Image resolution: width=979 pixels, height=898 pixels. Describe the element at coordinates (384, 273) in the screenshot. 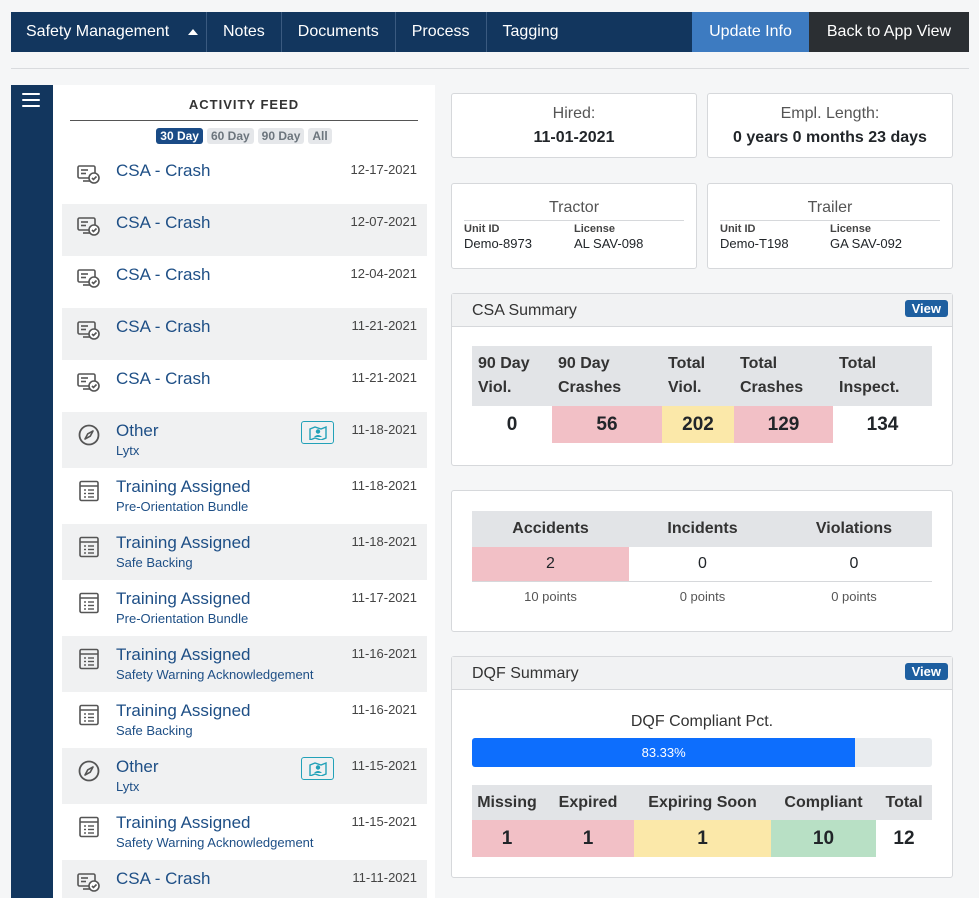

I see `feed-item-date: 12-04-2021` at that location.